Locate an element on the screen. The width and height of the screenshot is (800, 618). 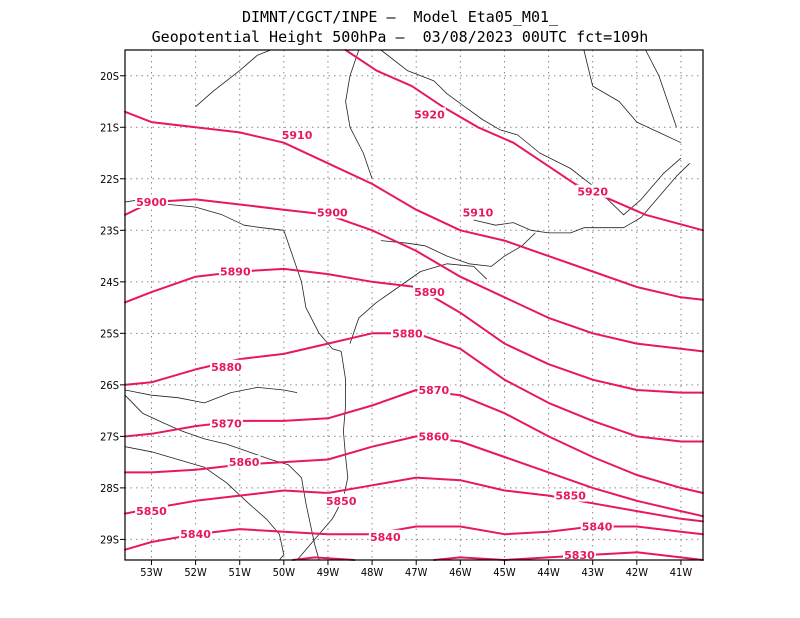
x-tick-label: 48W is located at coordinates (372, 572).